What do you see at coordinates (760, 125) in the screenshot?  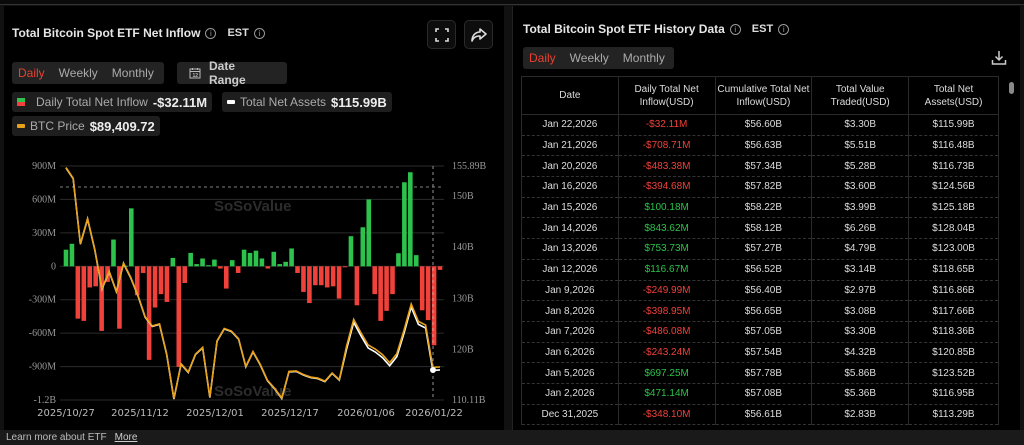 I see `table-row: Jan 22,2026 -$32.11M $56.60B $3.30B $115.99B` at bounding box center [760, 125].